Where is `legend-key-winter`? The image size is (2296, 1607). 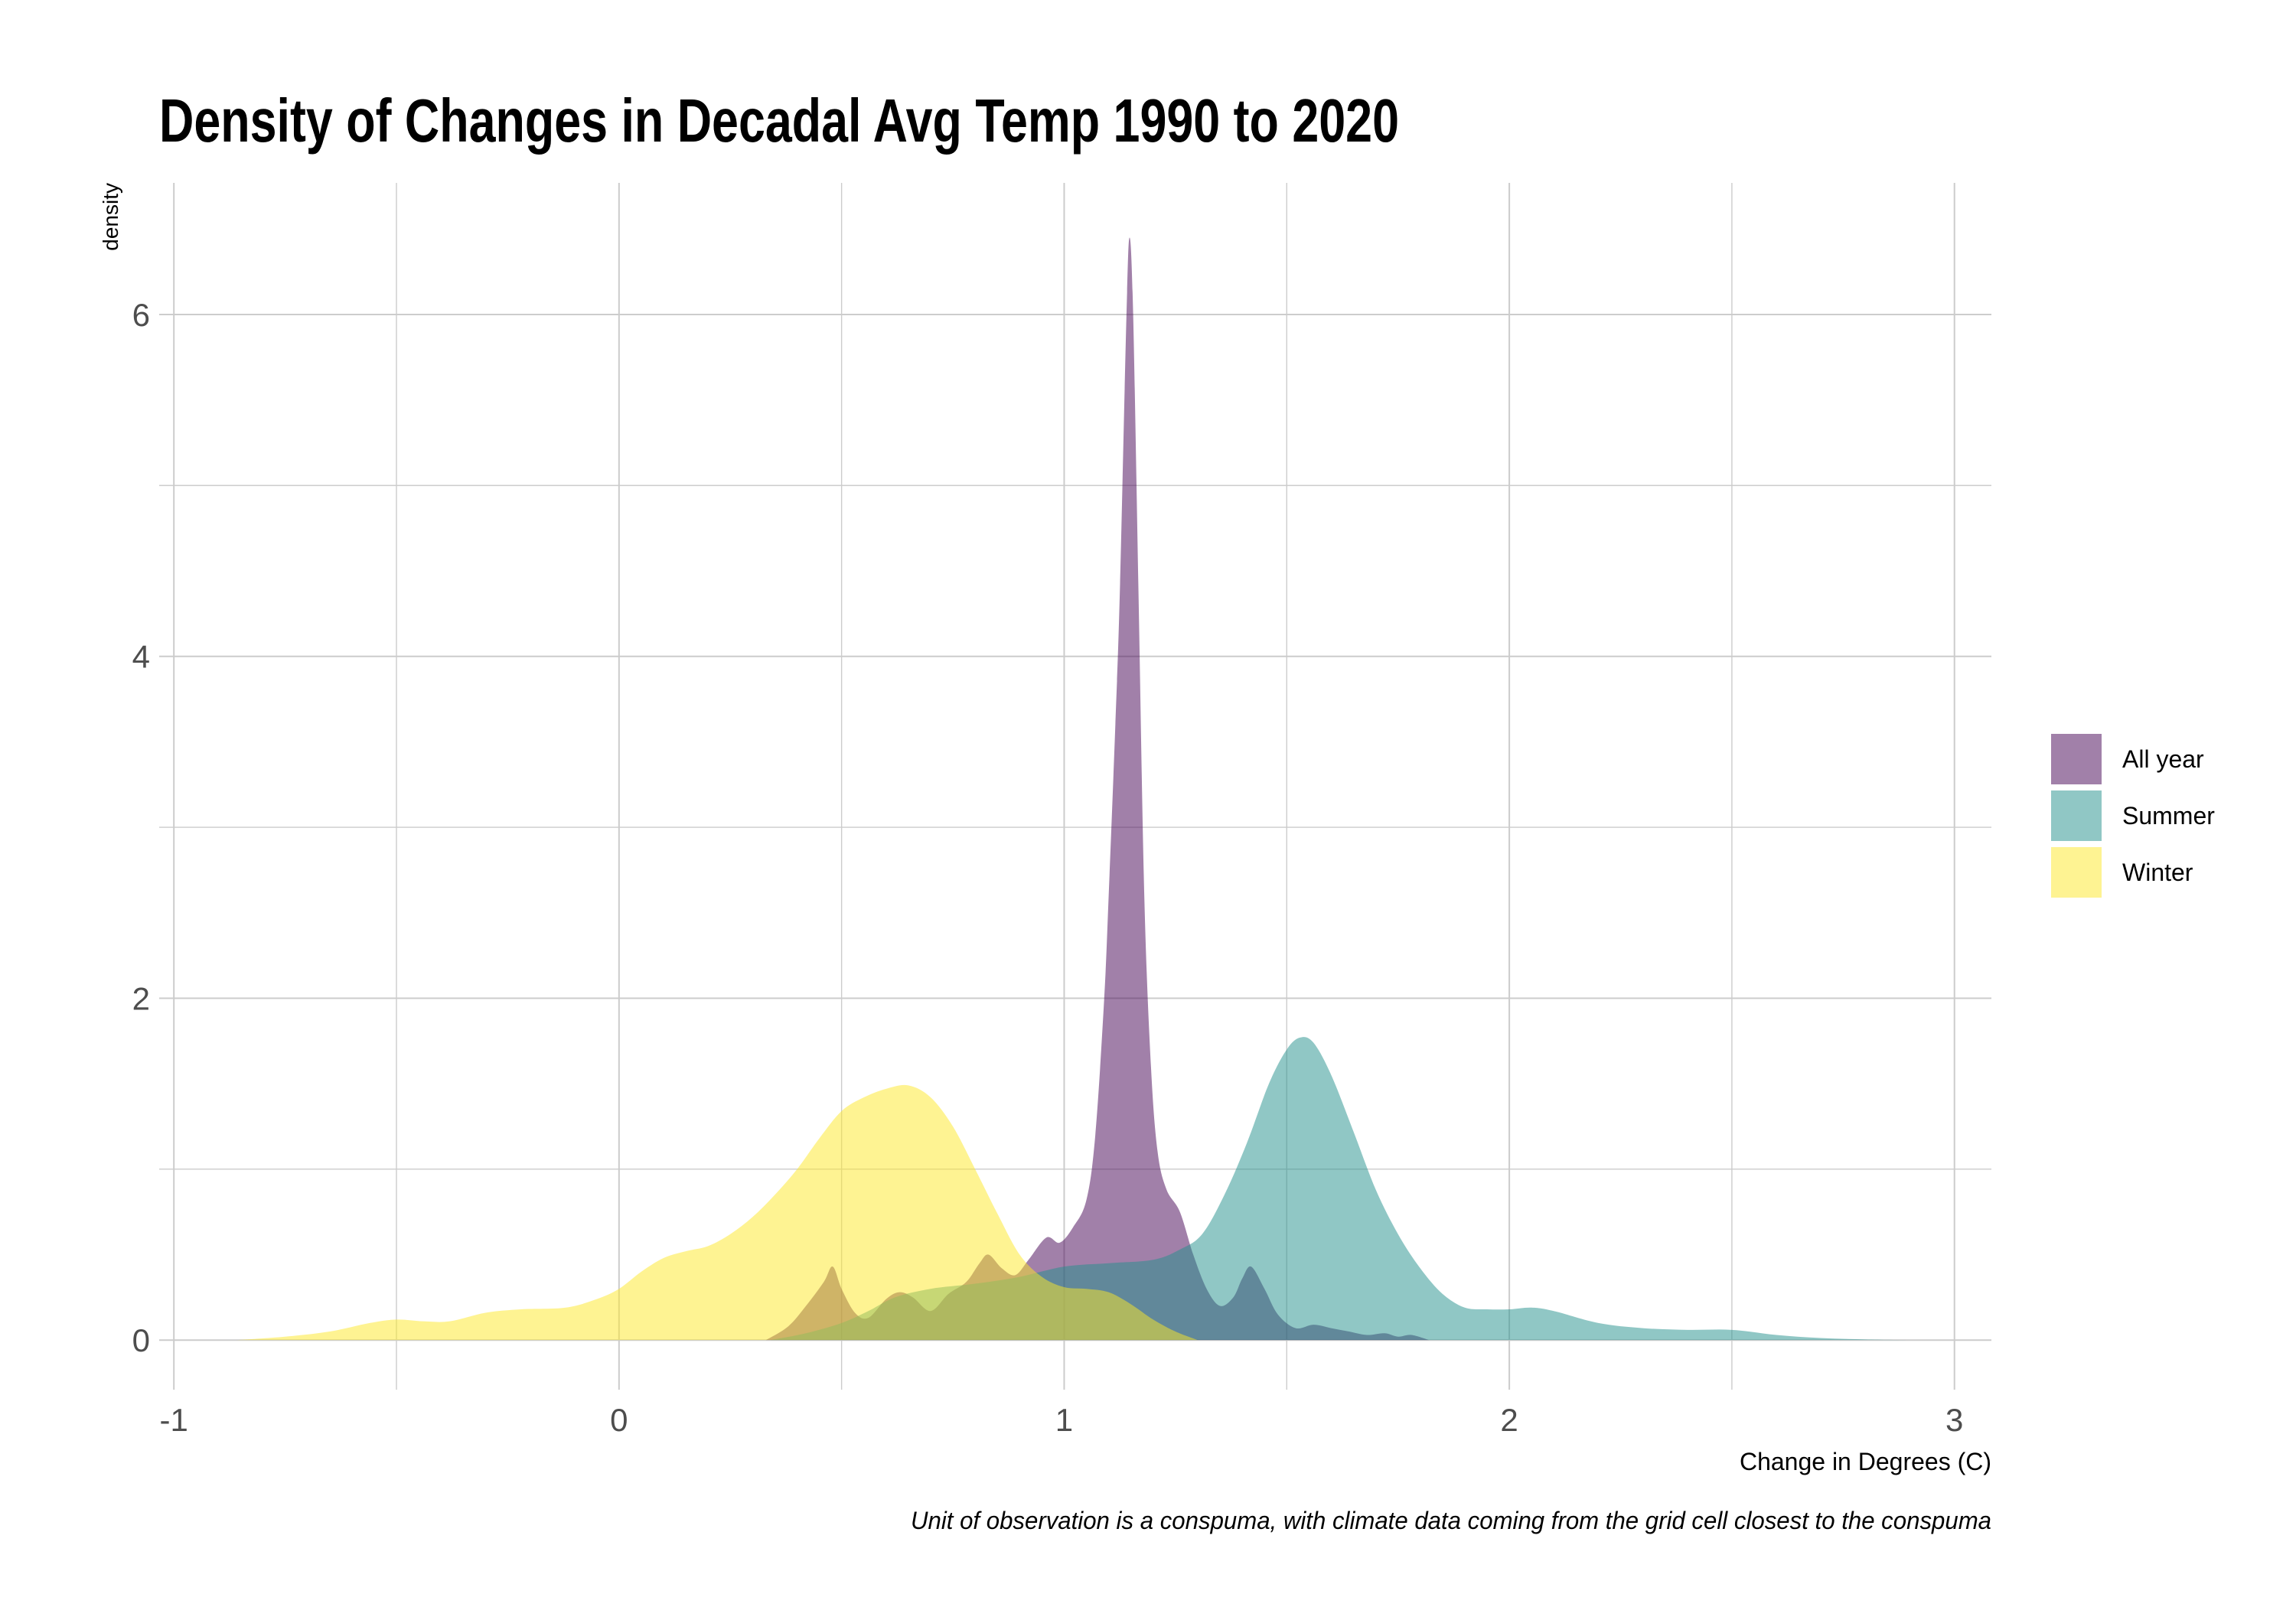
legend-key-winter is located at coordinates (2076, 872).